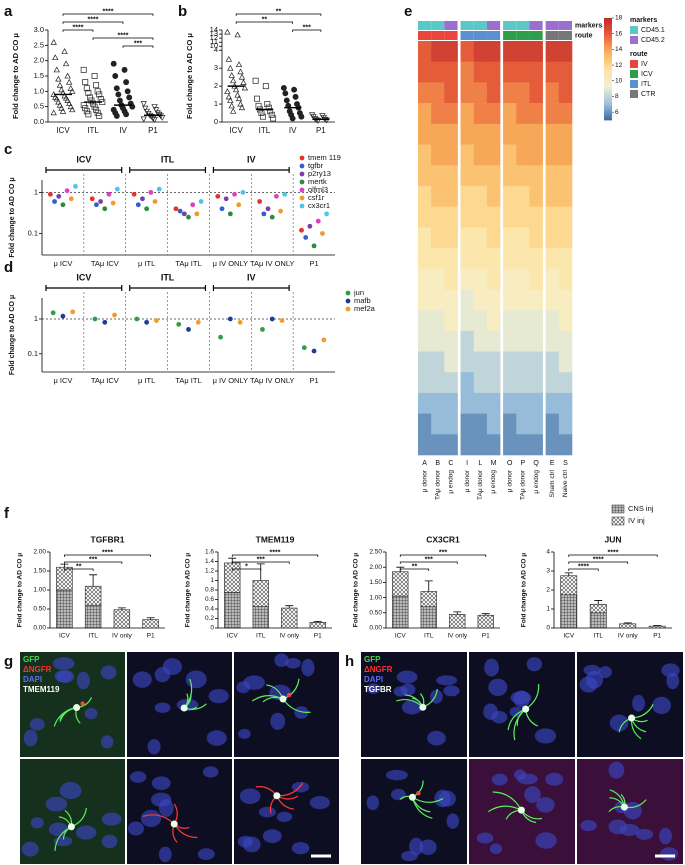 The width and height of the screenshot is (685, 865). I want to click on x-tick-label: IV only, so click(289, 636).